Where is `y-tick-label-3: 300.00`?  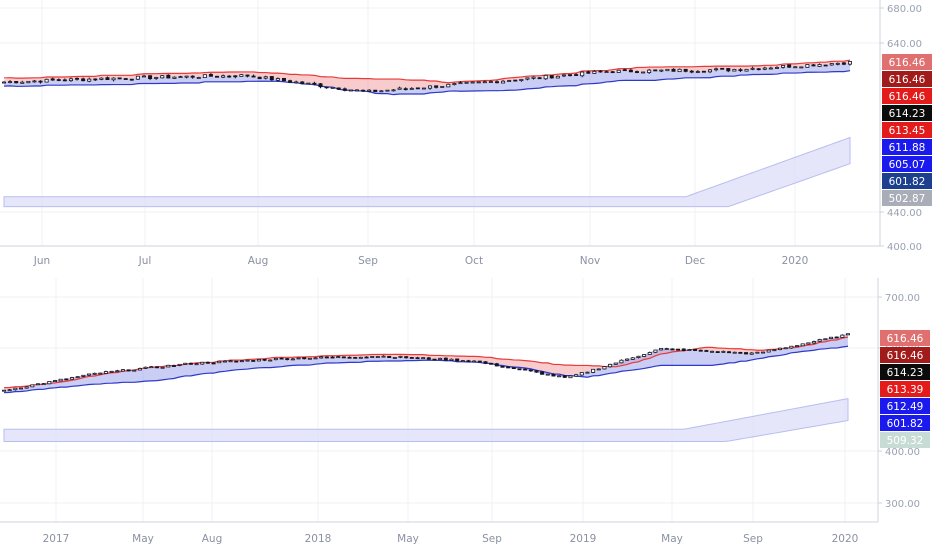 y-tick-label-3: 300.00 is located at coordinates (902, 504).